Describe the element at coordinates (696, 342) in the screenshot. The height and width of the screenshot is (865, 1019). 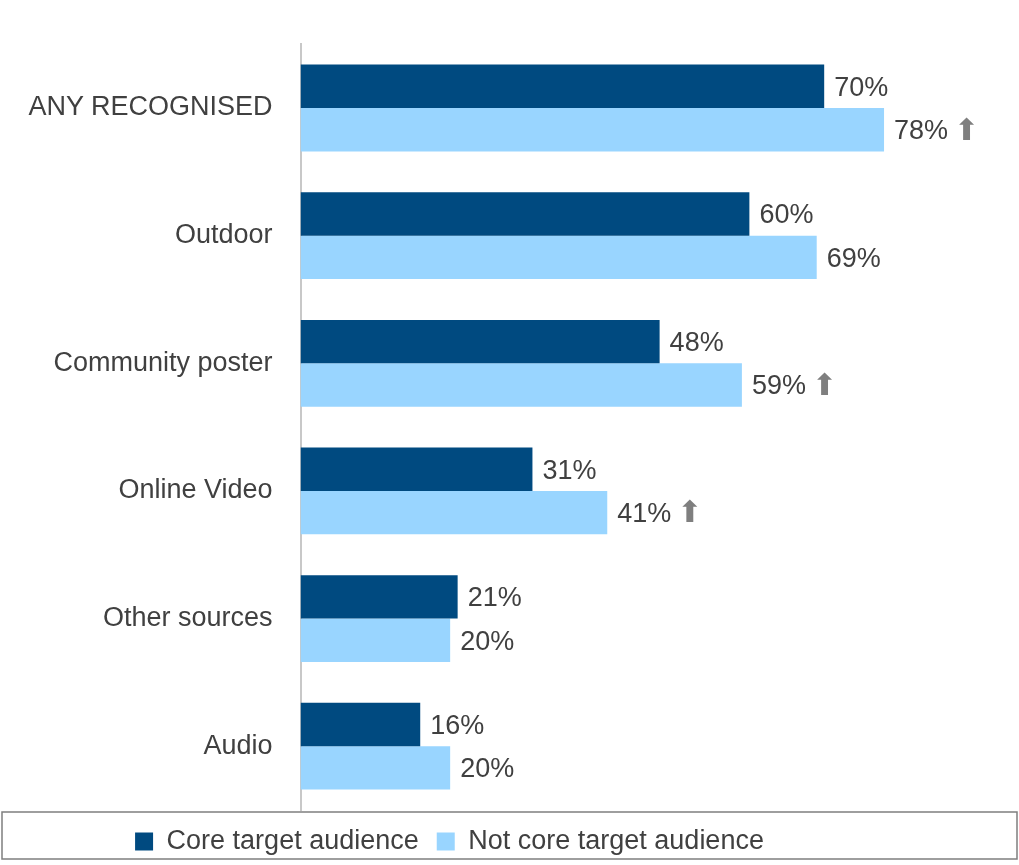
I see `data-label: 48%` at that location.